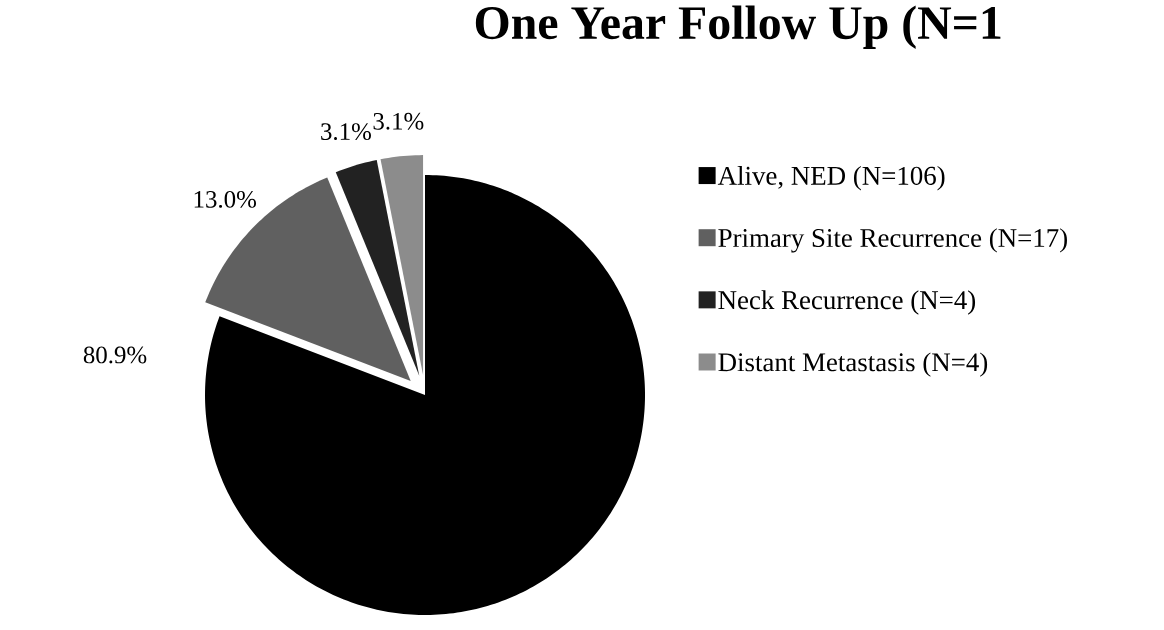 Image resolution: width=1164 pixels, height=630 pixels. I want to click on data-label: 80.9%, so click(115, 355).